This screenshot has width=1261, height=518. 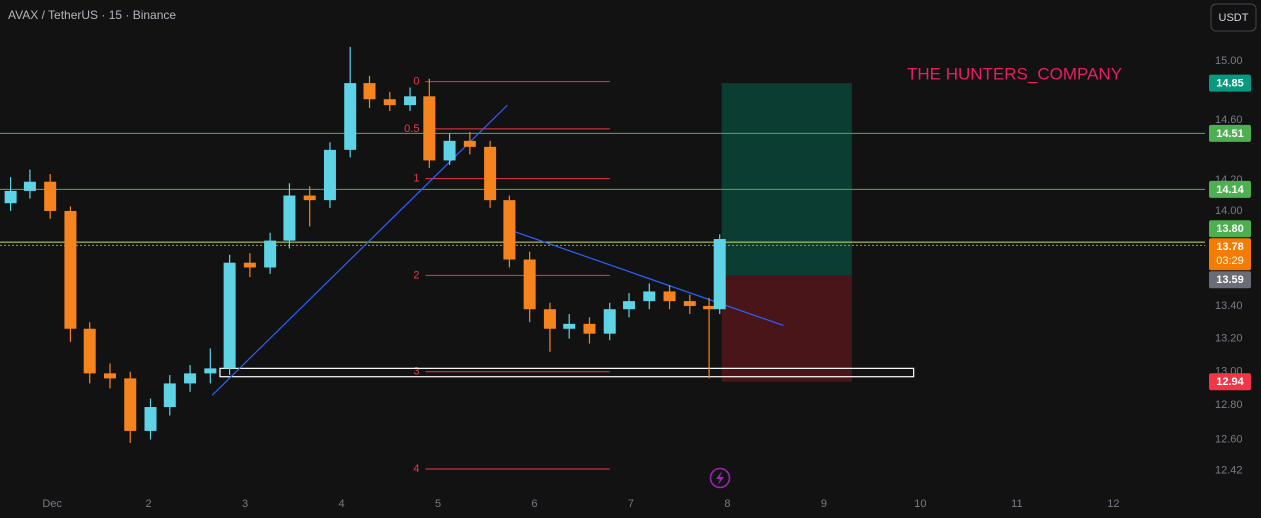 What do you see at coordinates (92, 15) in the screenshot?
I see `chart-title: AVAX / TetherUS · 15 · Binance` at bounding box center [92, 15].